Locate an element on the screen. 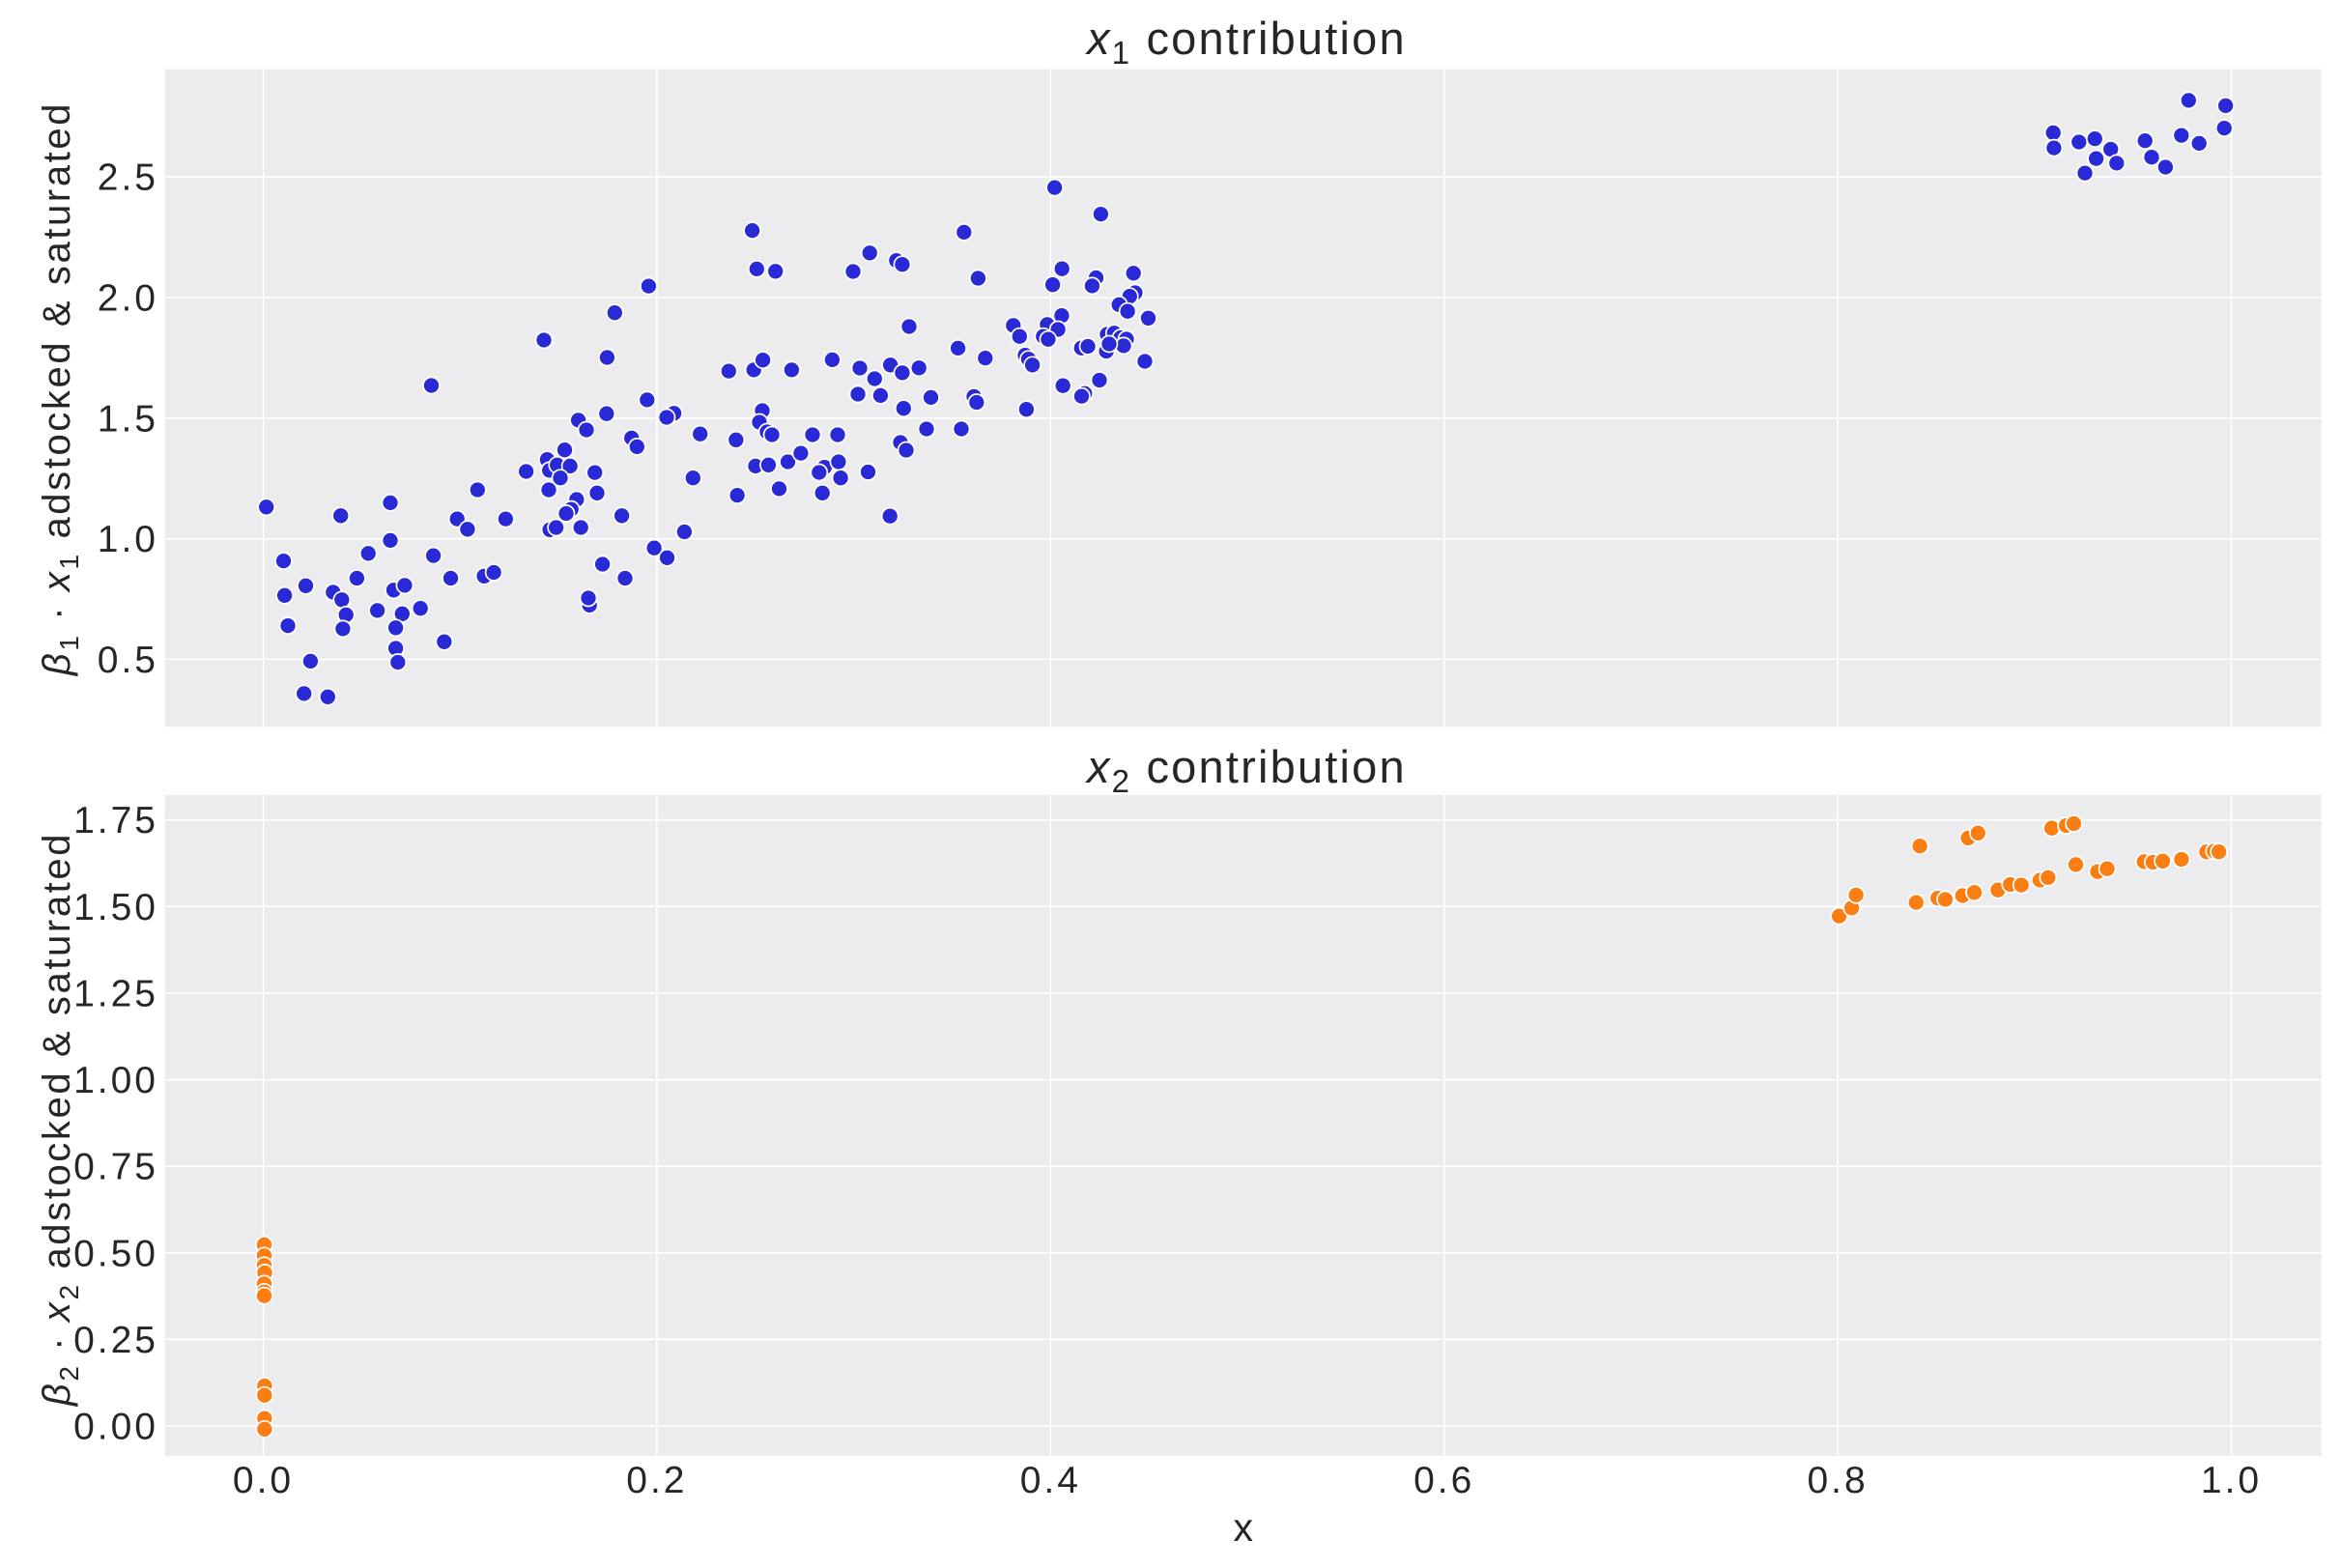  svg-text: 2.5 is located at coordinates (128, 178).